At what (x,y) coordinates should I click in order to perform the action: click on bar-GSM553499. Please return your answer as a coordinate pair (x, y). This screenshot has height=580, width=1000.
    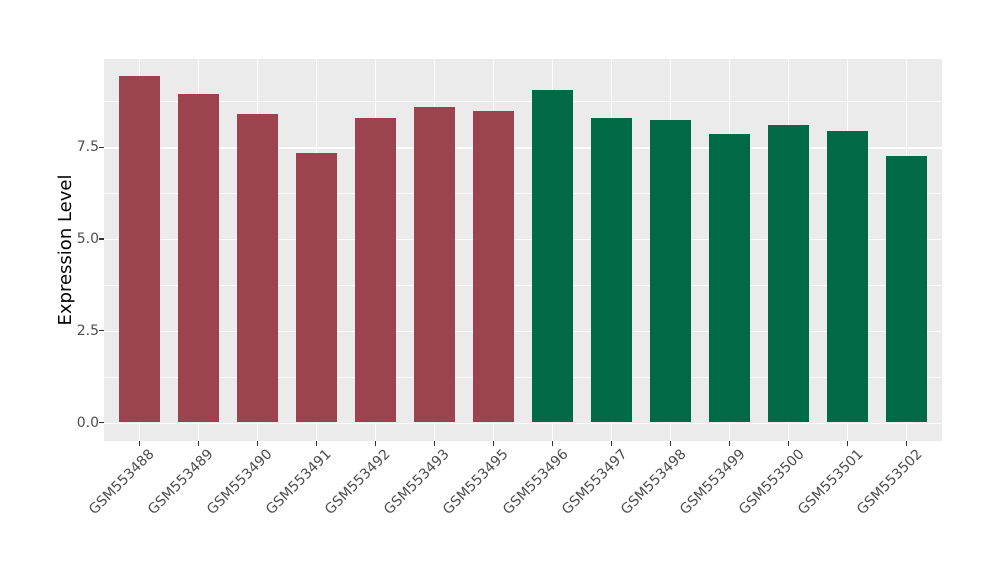
    Looking at the image, I should click on (729, 278).